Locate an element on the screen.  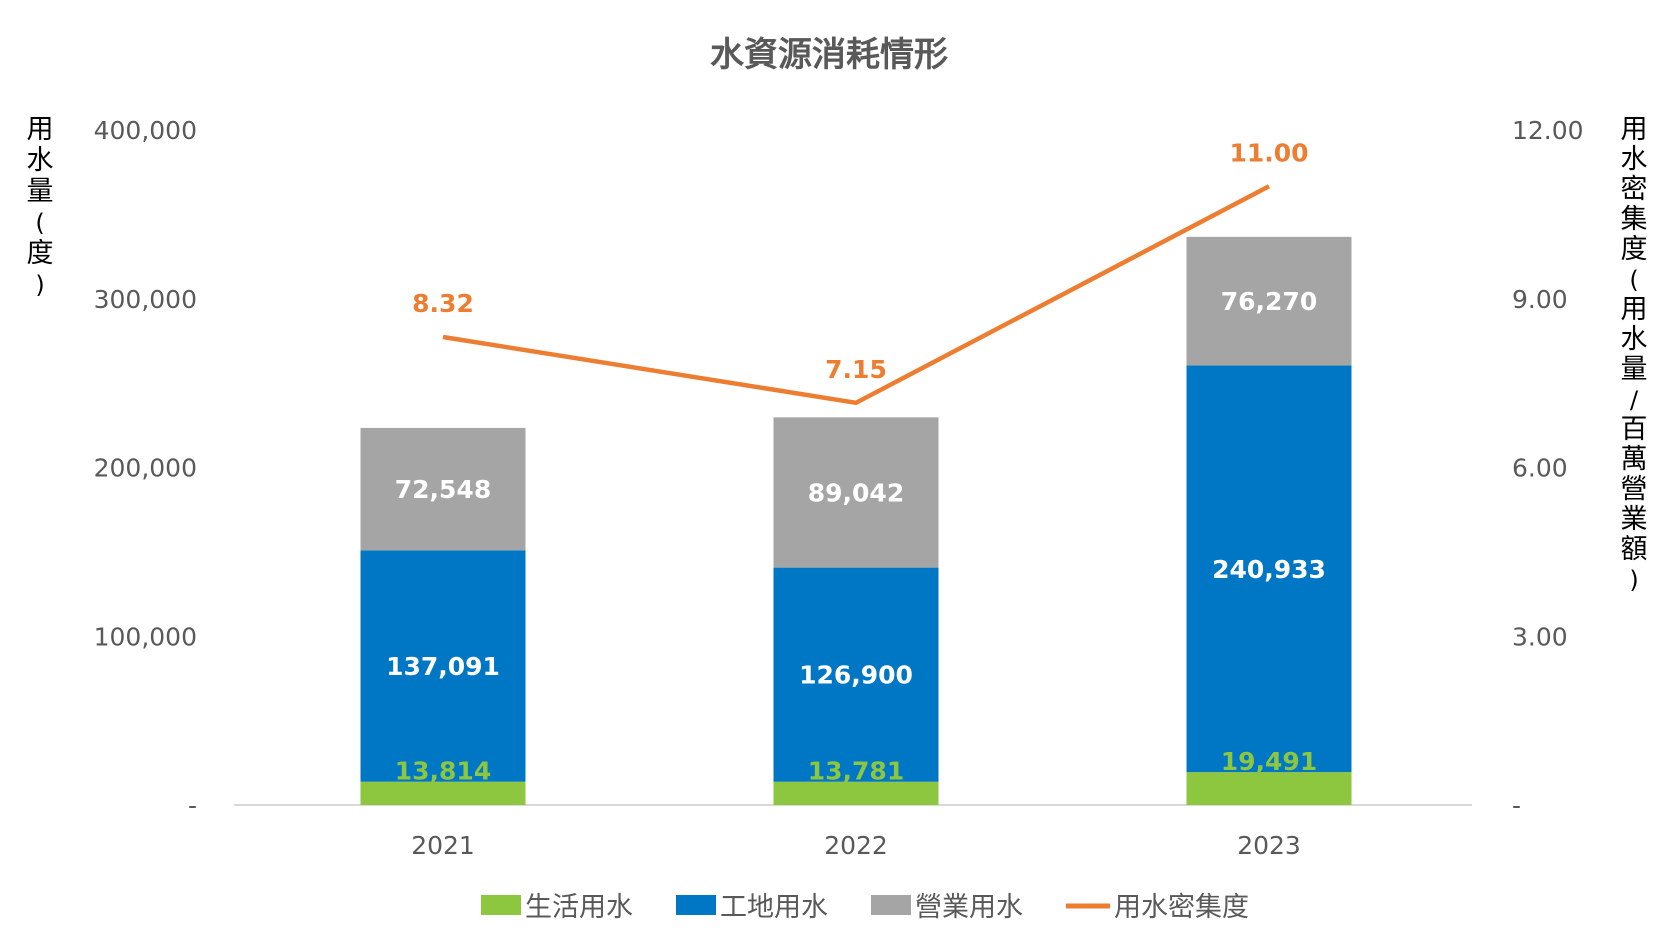
bar-value-label: 126,900 is located at coordinates (856, 675).